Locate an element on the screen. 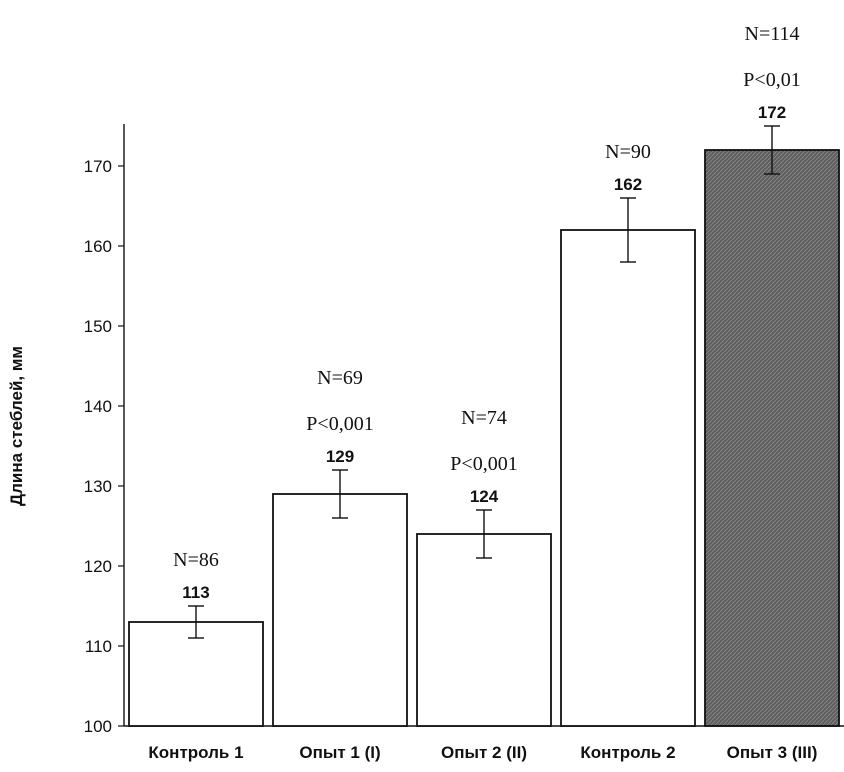 Image resolution: width=844 pixels, height=772 pixels. annotation-label: N=86 is located at coordinates (196, 560).